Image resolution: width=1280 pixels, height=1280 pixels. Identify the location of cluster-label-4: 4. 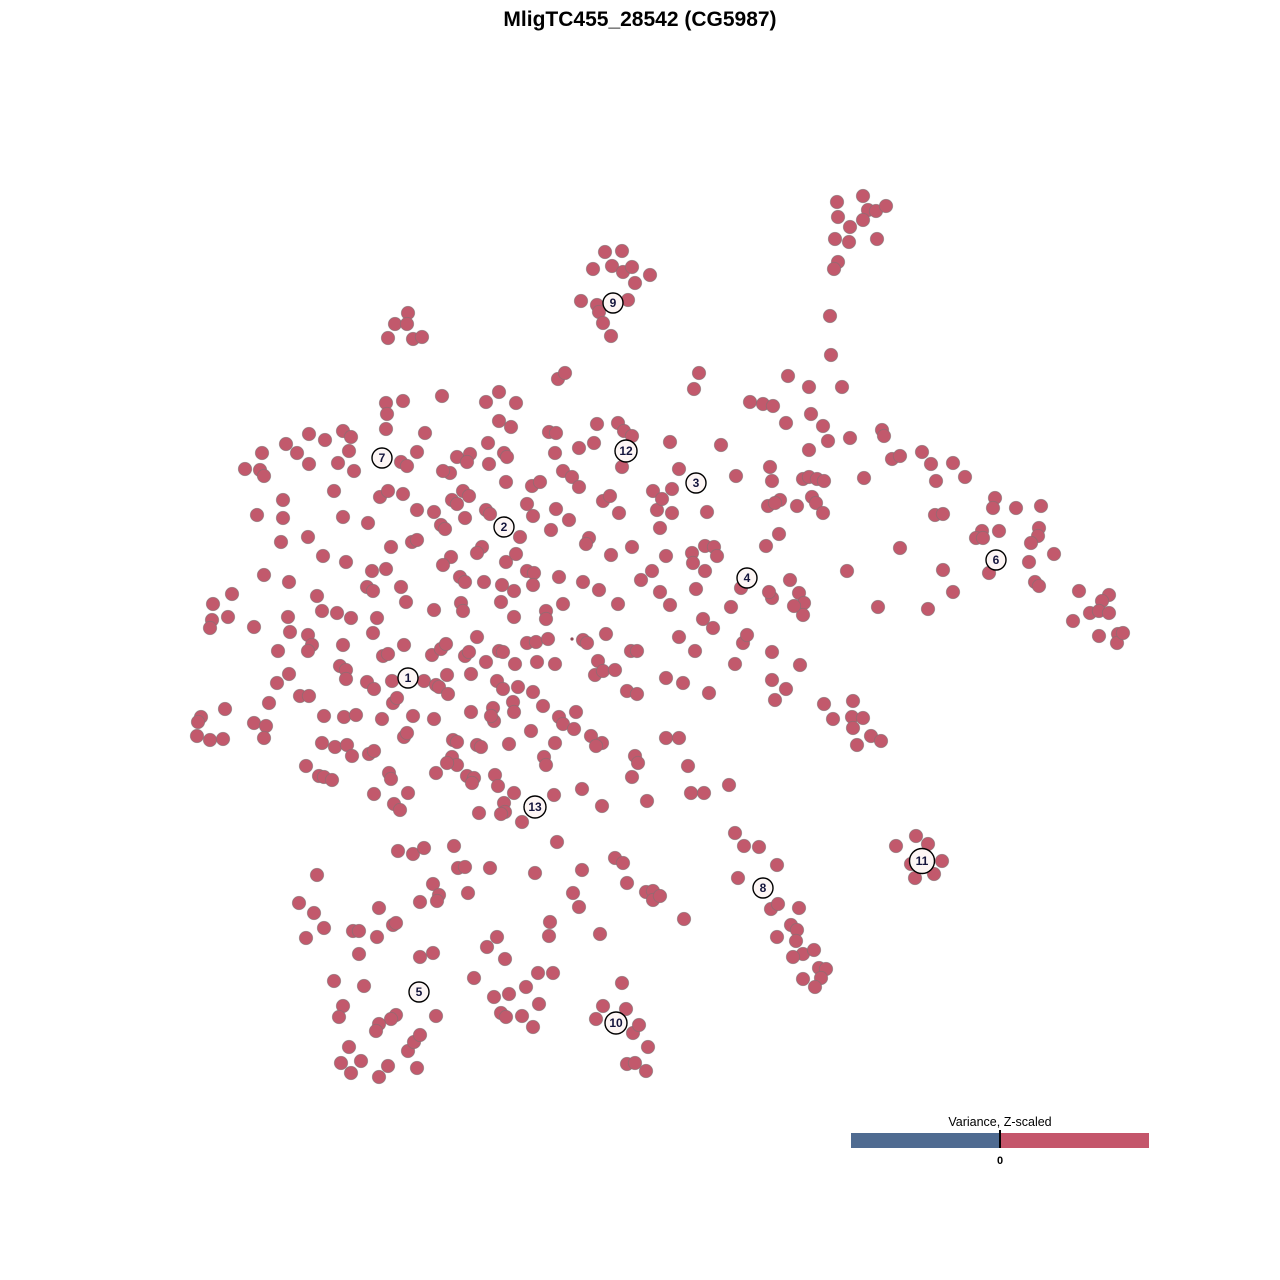
(747, 578).